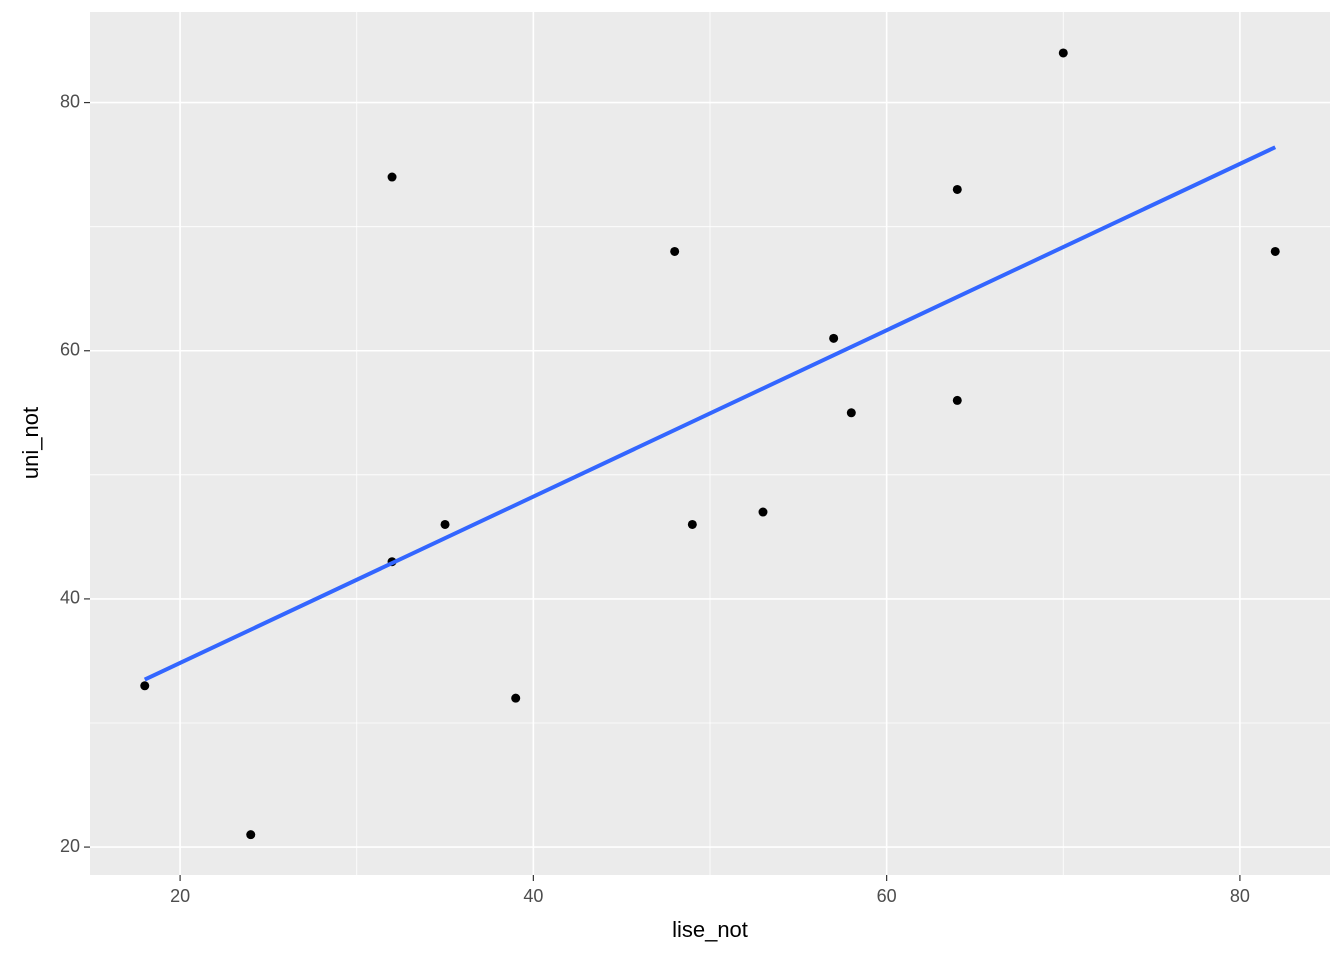 This screenshot has height=960, width=1344. What do you see at coordinates (710, 929) in the screenshot?
I see `x-axis-title: lise_not` at bounding box center [710, 929].